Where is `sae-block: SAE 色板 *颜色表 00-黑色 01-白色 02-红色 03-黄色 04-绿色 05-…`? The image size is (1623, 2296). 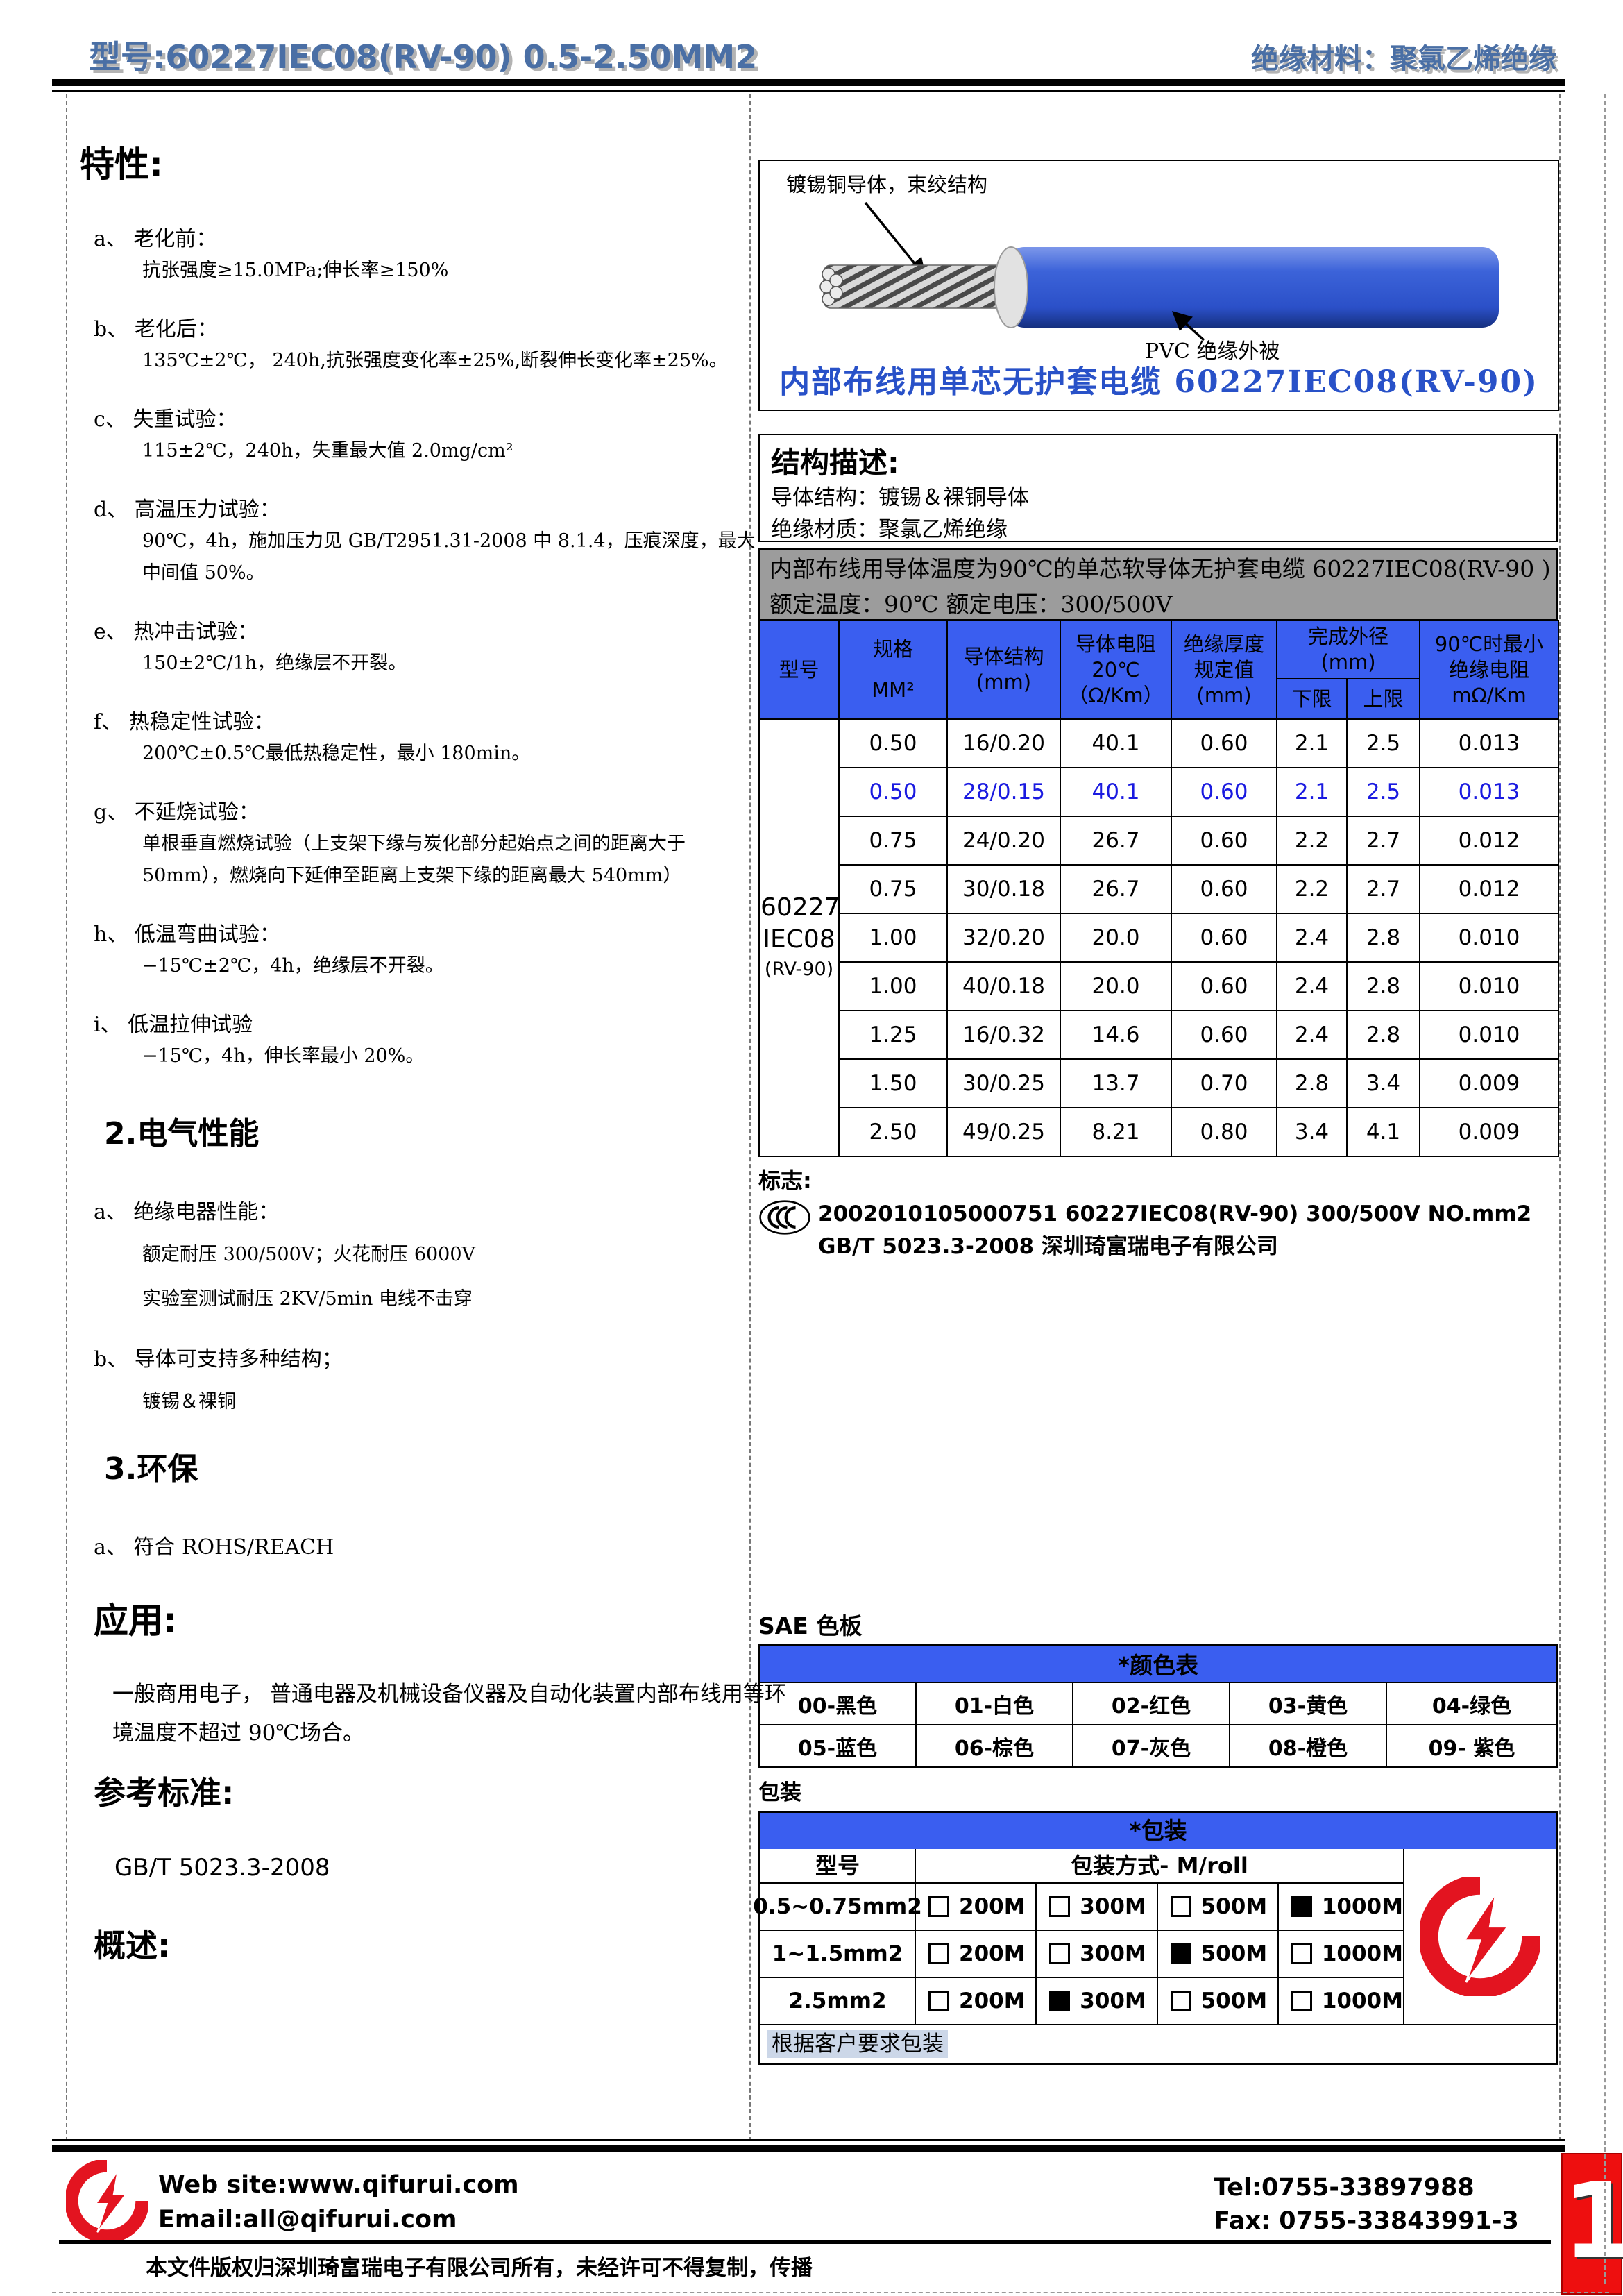 sae-block: SAE 色板 *颜色表 00-黑色 01-白色 02-红色 03-黄色 04-绿色 05-… is located at coordinates (1158, 1691).